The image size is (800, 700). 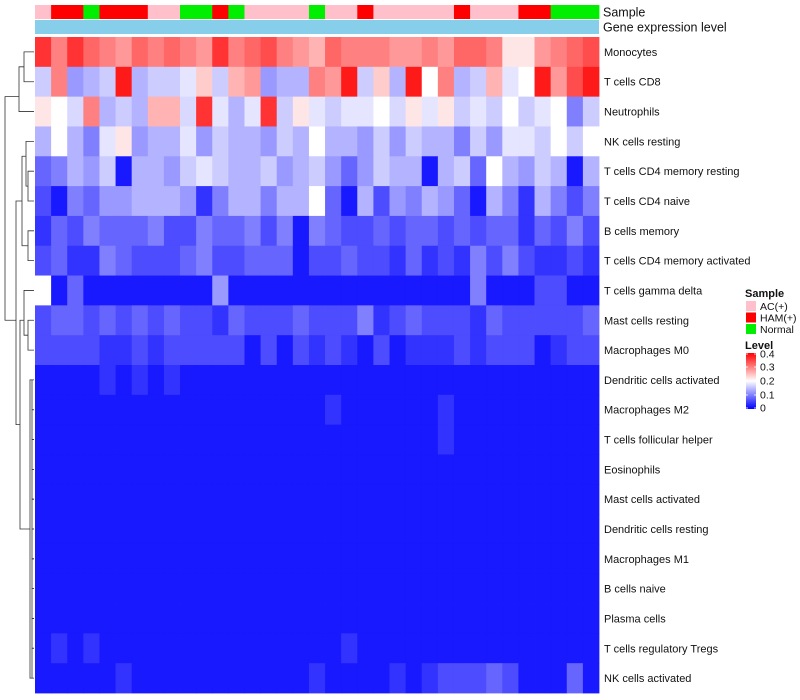 I want to click on legend-swatch, so click(x=751, y=306).